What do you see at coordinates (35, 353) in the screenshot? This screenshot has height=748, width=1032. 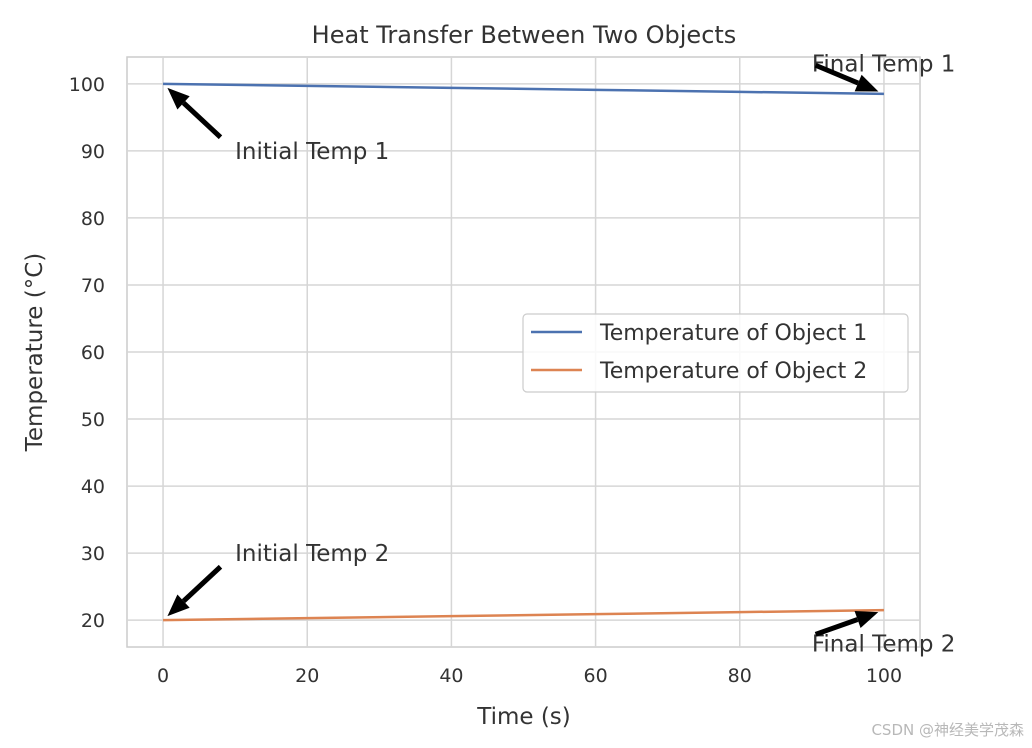 I see `y-axis-label: Temperature (°C)` at bounding box center [35, 353].